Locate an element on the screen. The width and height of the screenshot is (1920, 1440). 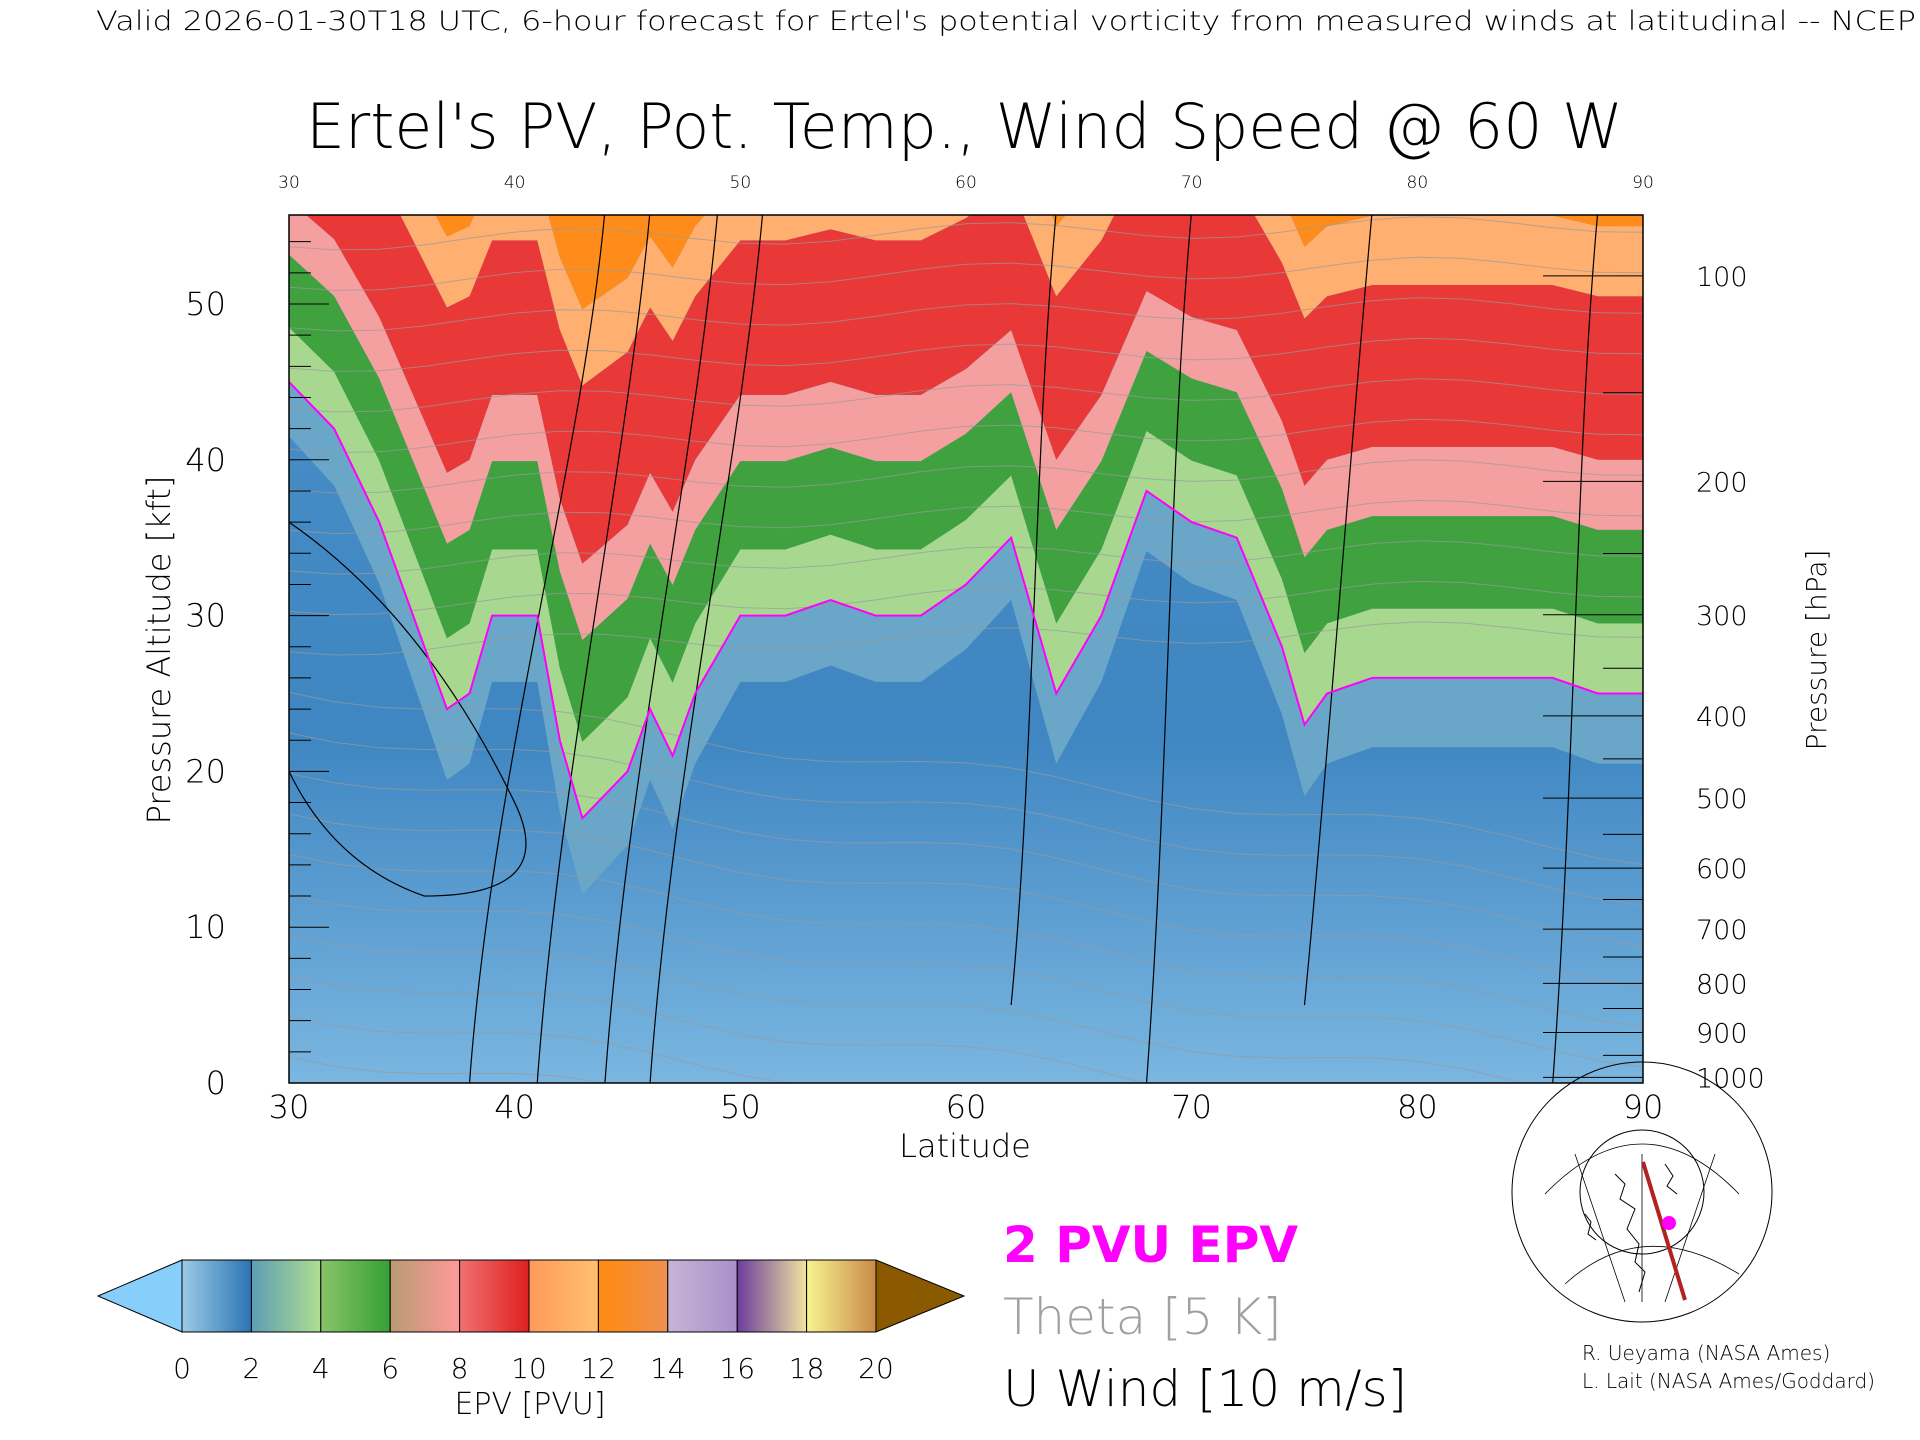
credit-line-1: R. Ueyama (NASA Ames) is located at coordinates (1706, 1353).